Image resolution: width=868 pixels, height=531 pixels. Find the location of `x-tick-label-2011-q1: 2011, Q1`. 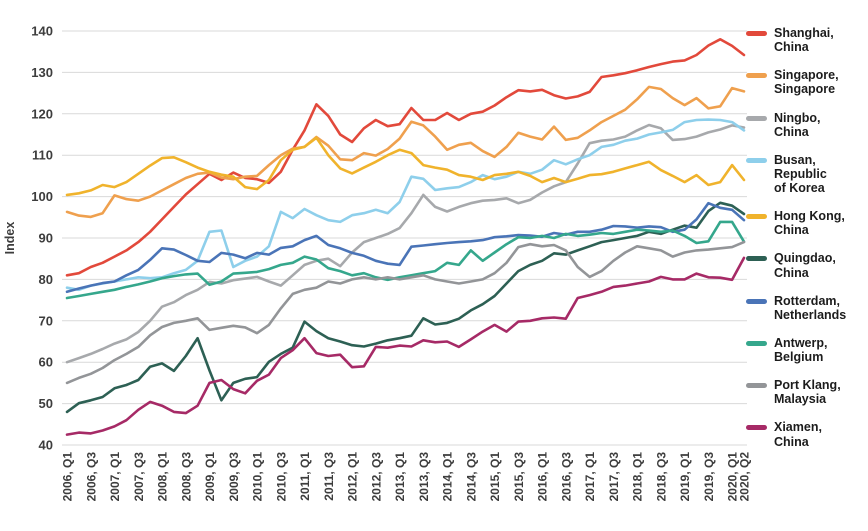

x-tick-label-2011-q1: 2011, Q1 is located at coordinates (305, 476).